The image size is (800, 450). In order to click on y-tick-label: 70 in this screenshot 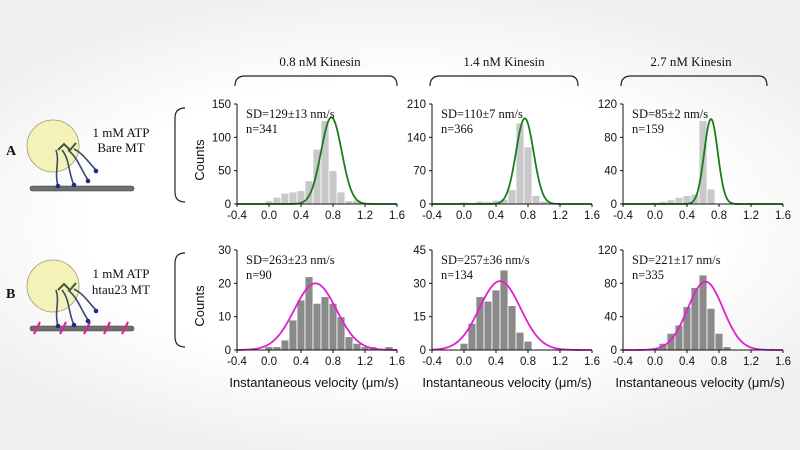, I will do `click(419, 172)`.